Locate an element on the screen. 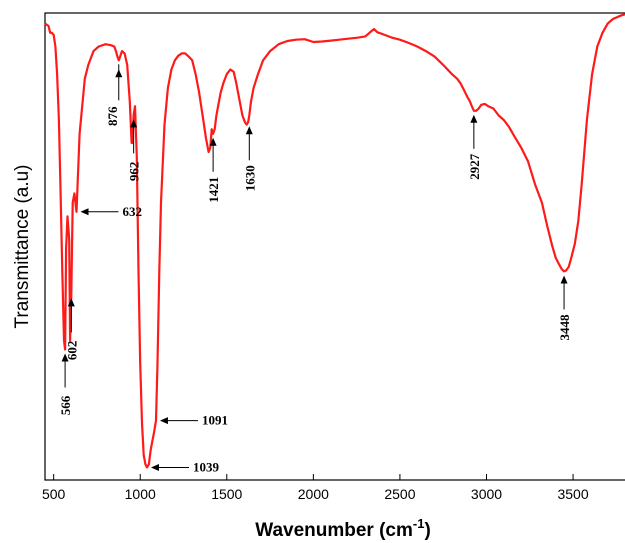 The image size is (625, 543). y-axis-title: Transmittance (a.u) is located at coordinates (22, 246).